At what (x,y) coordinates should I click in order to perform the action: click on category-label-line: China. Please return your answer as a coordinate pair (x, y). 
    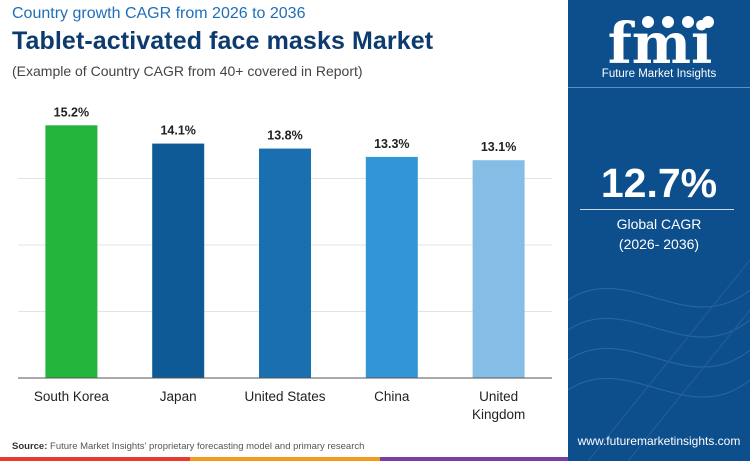
    Looking at the image, I should click on (392, 396).